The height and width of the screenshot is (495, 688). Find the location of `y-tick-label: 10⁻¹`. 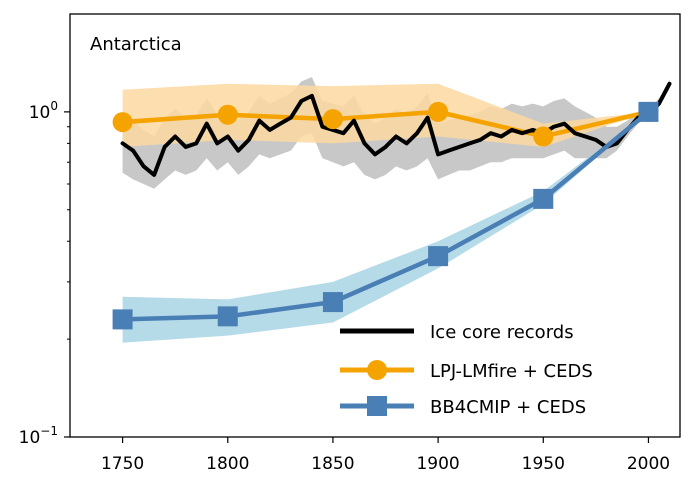

y-tick-label: 10⁻¹ is located at coordinates (38, 436).